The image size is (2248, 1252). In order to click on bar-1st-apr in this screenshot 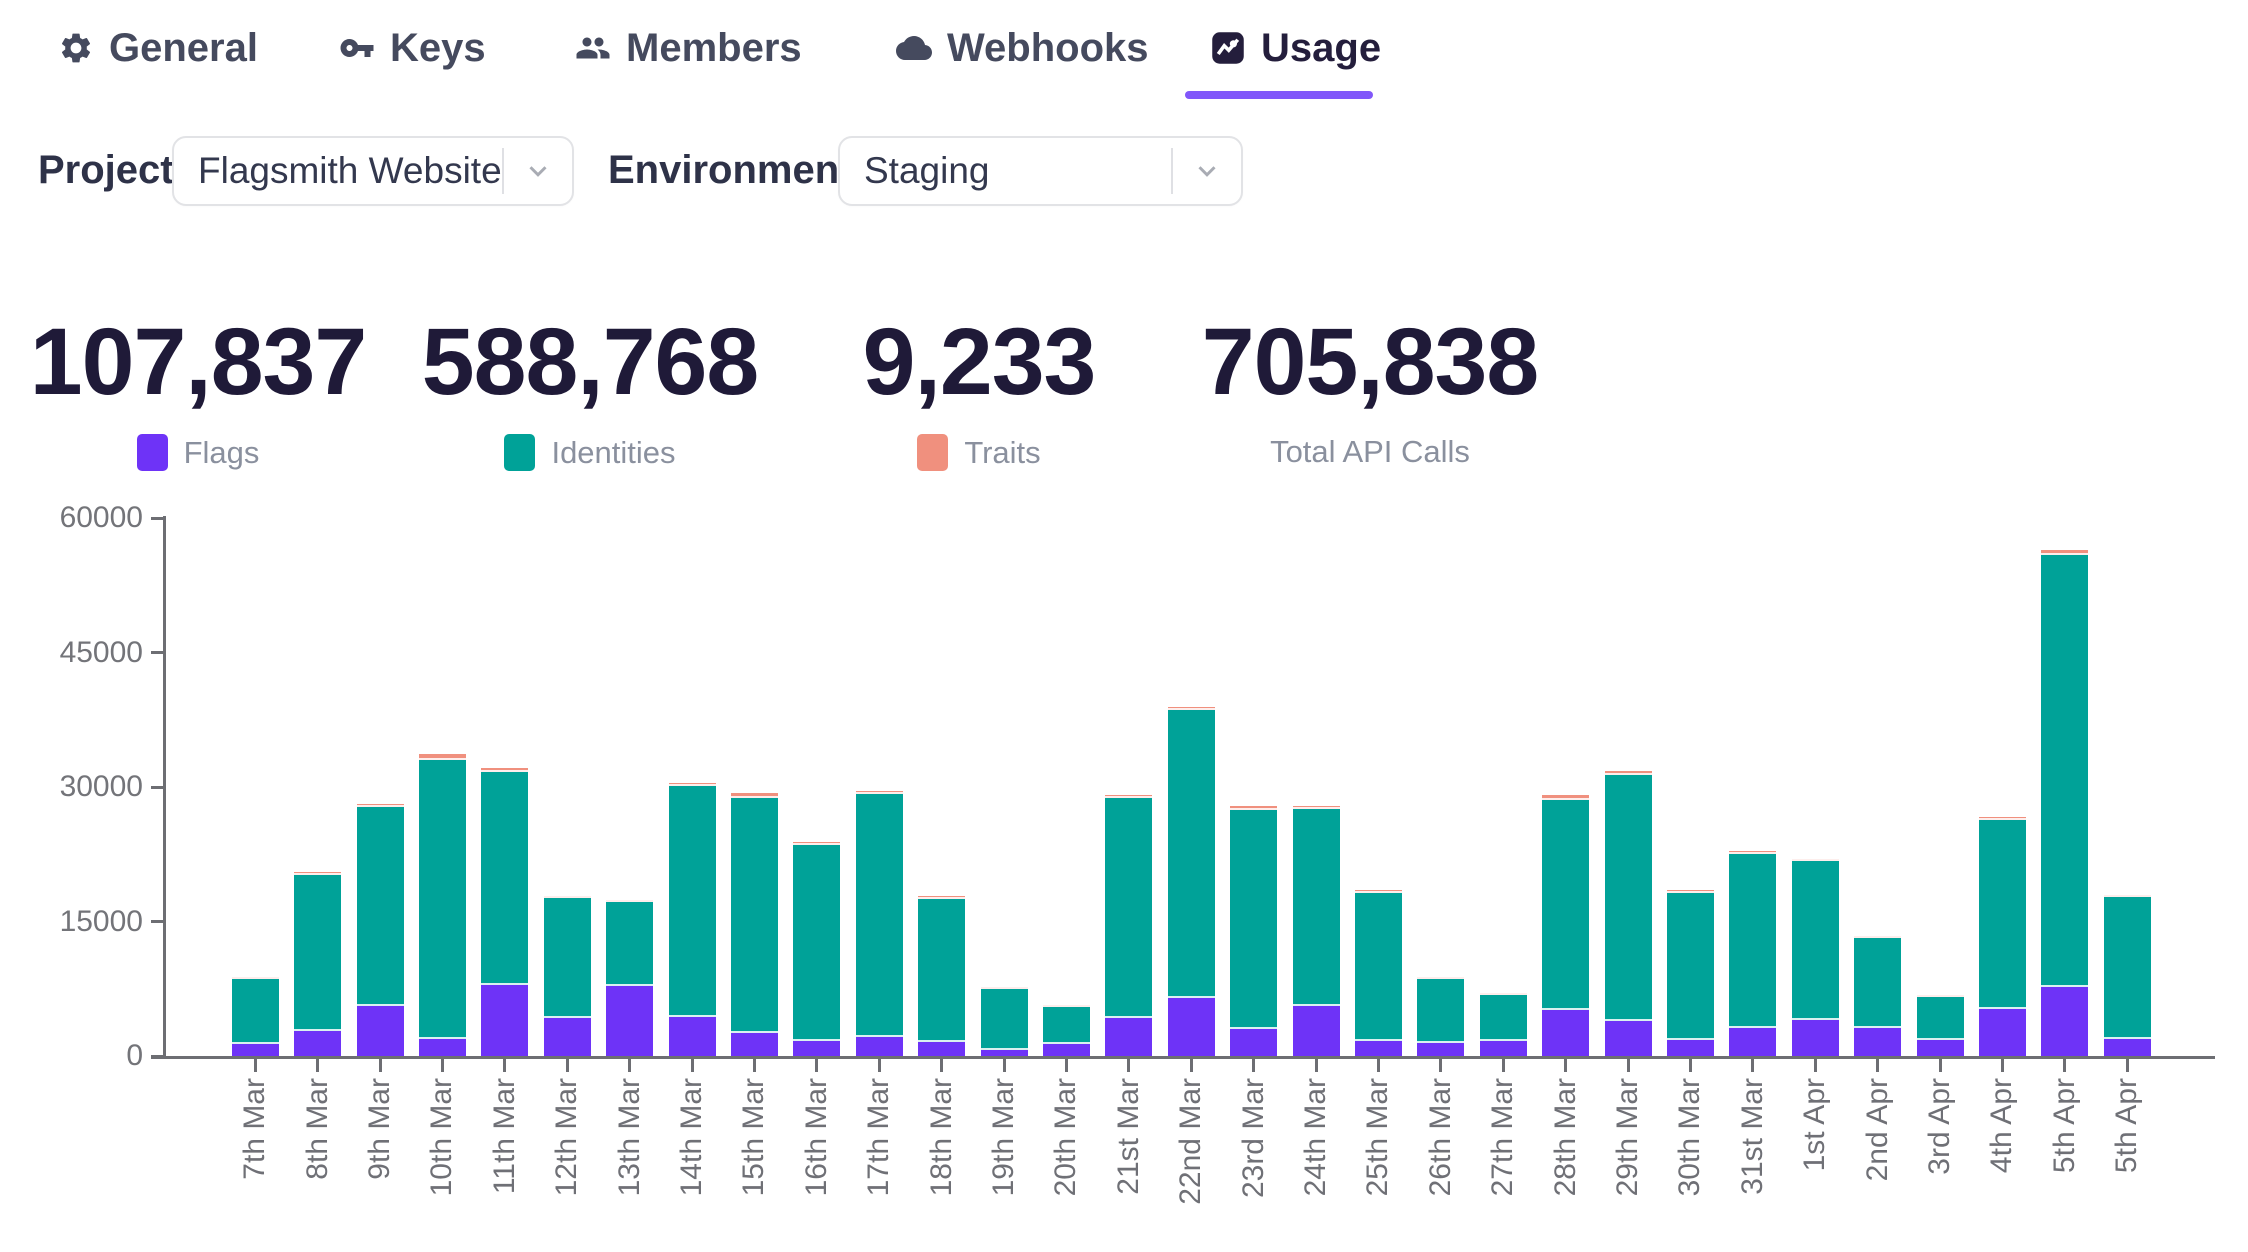, I will do `click(1815, 957)`.